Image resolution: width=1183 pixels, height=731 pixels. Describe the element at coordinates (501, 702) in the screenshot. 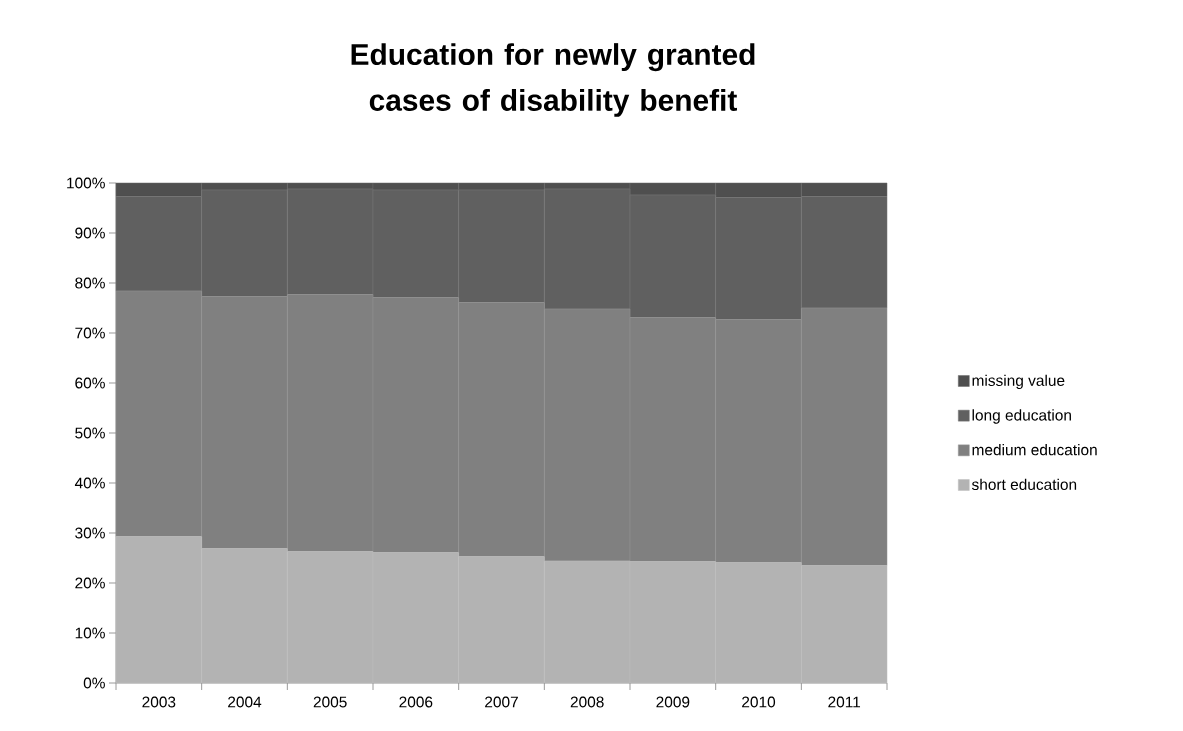

I see `x-tick-label: 2007` at that location.